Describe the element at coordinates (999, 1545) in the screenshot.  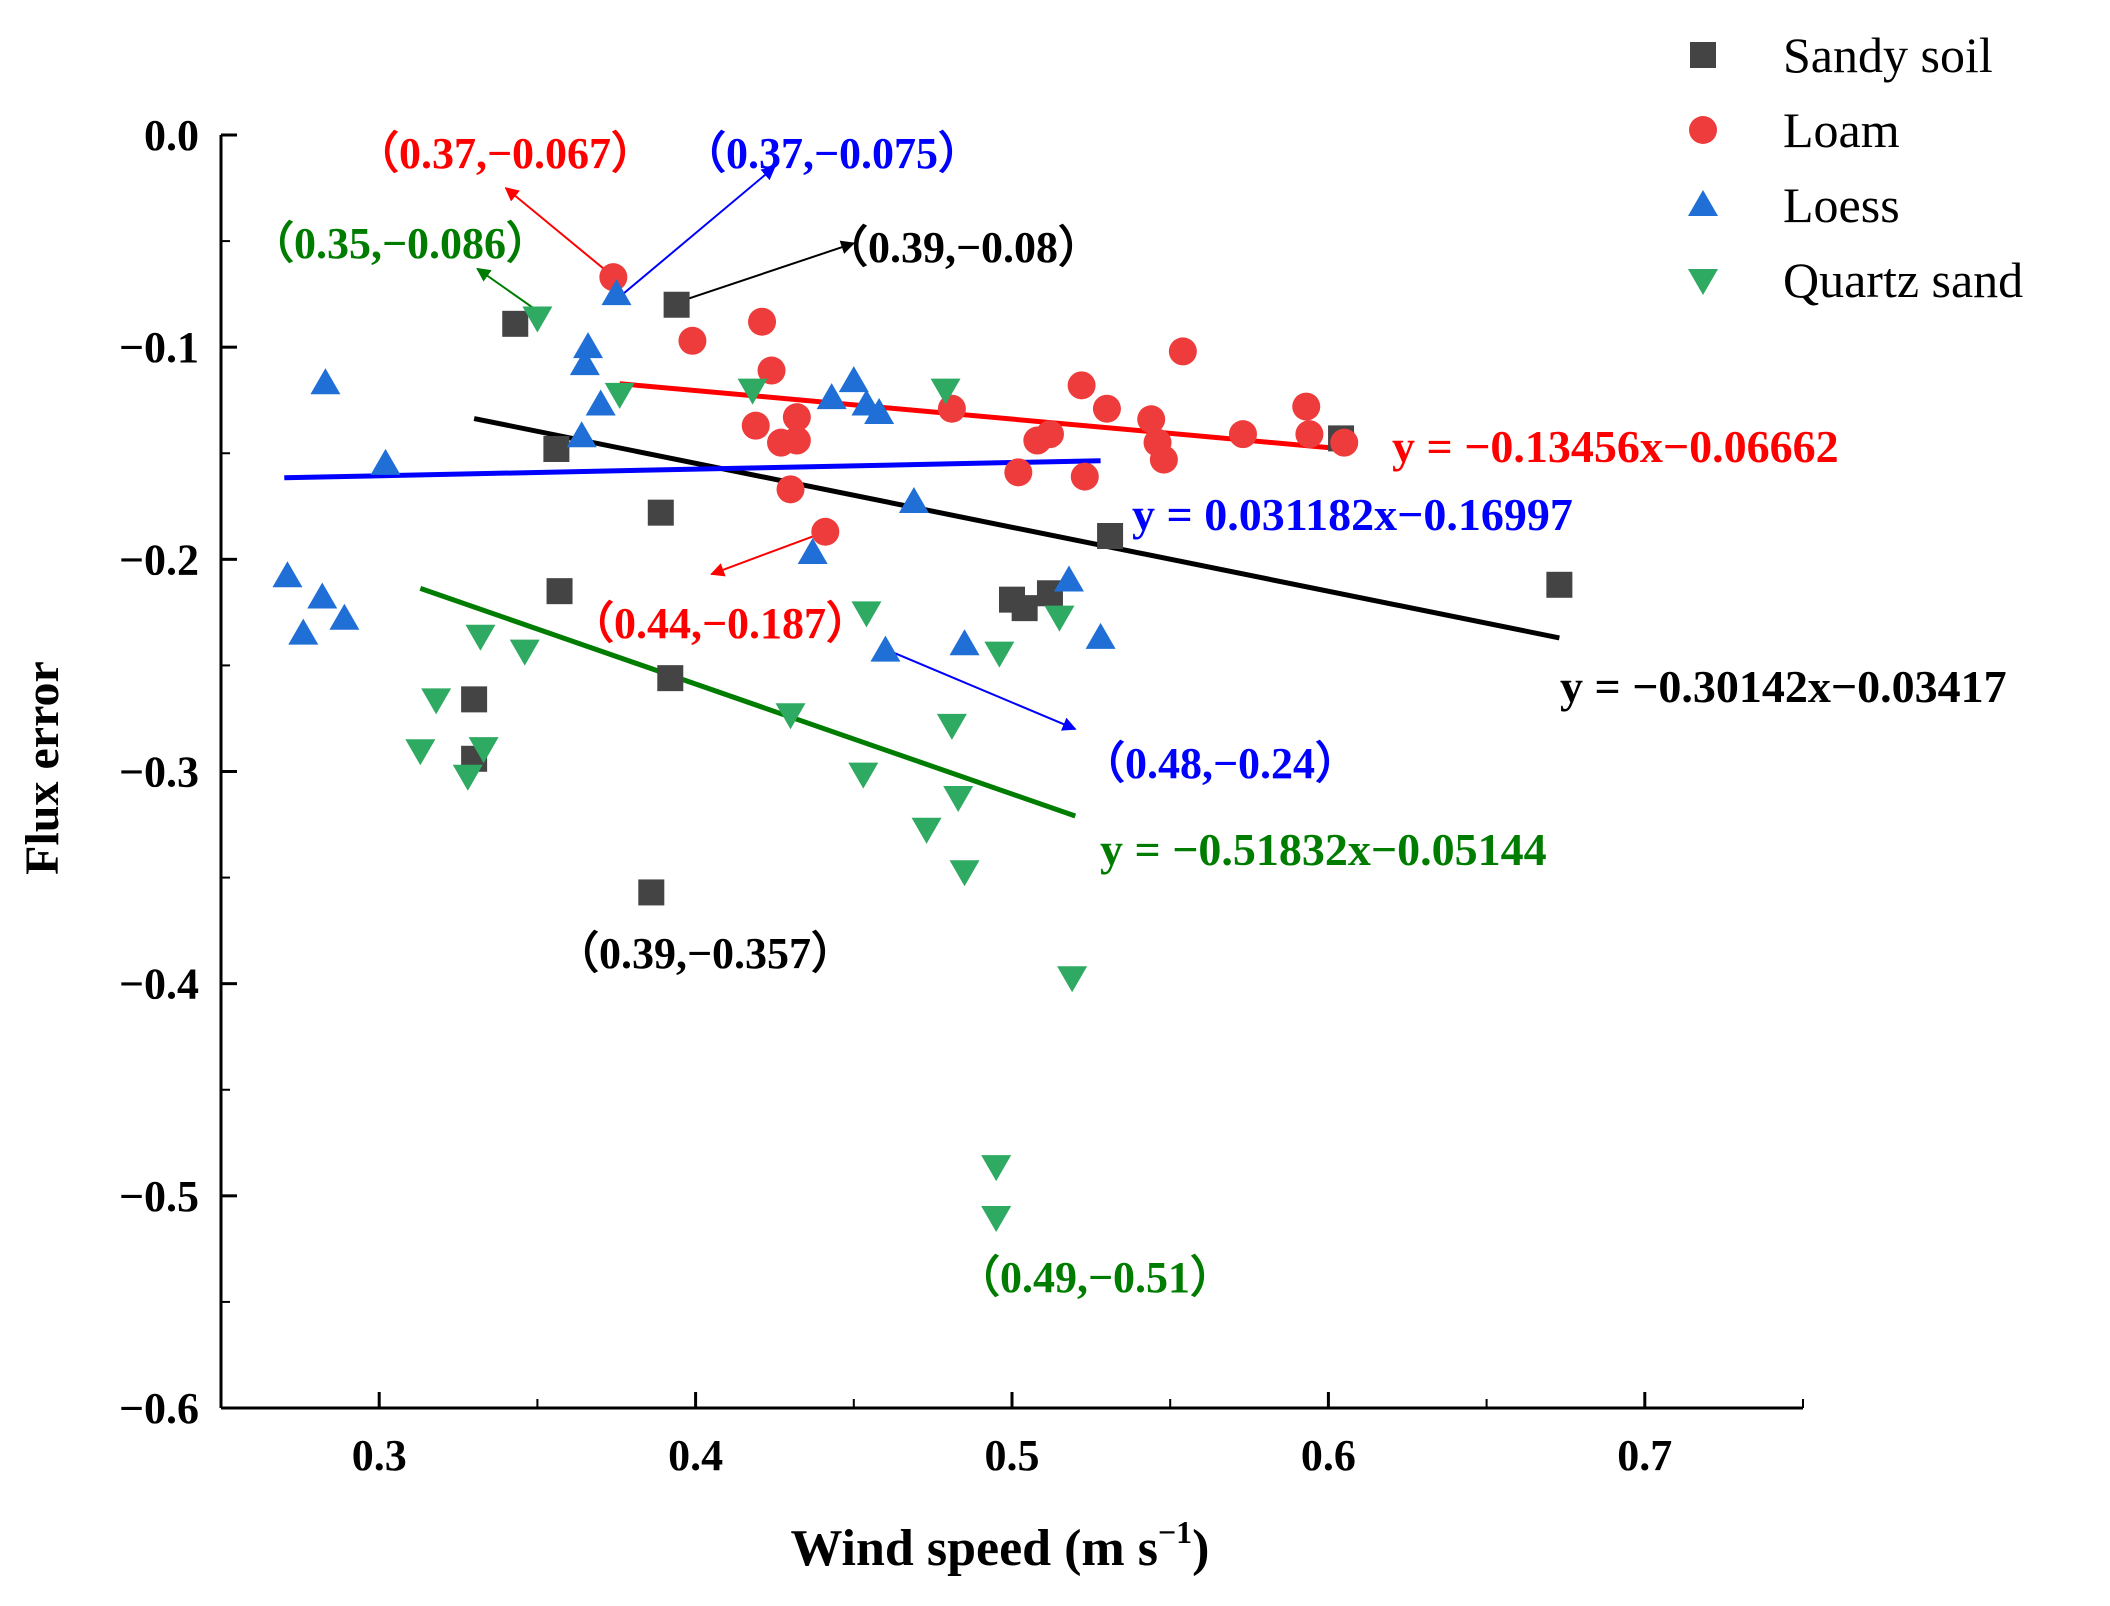
I see `x-axis-label: Wind speed (m s−1)` at that location.